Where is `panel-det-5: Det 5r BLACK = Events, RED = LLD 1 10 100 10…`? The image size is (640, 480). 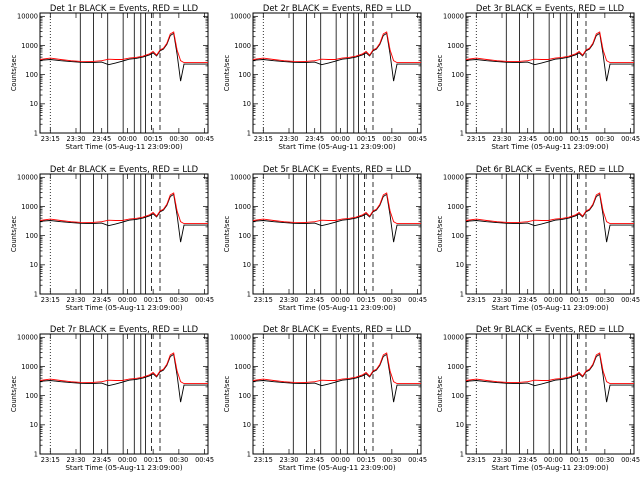
panel-det-5: Det 5r BLACK = Events, RED = LLD 1 10 100 10… is located at coordinates (325, 238).